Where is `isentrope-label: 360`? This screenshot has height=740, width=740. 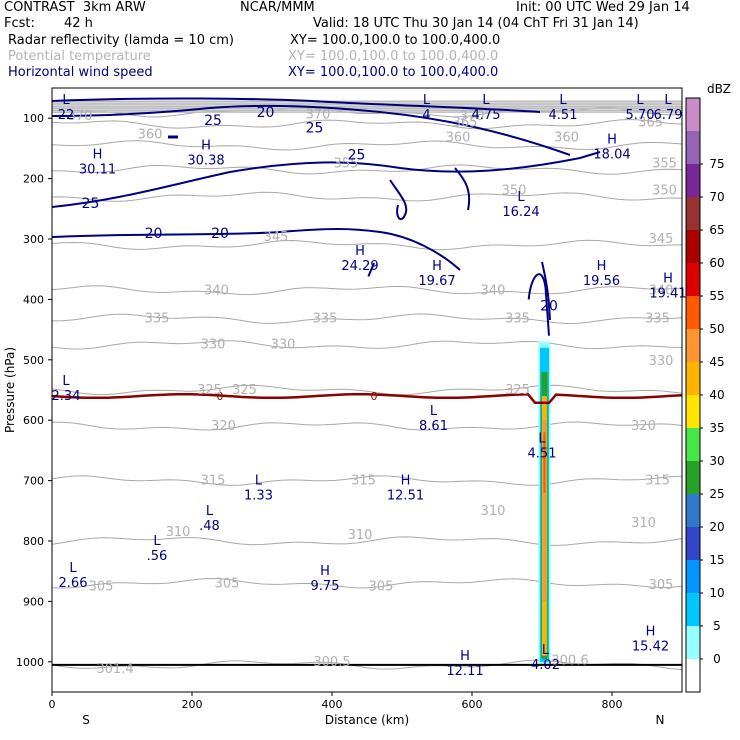 isentrope-label: 360 is located at coordinates (458, 138).